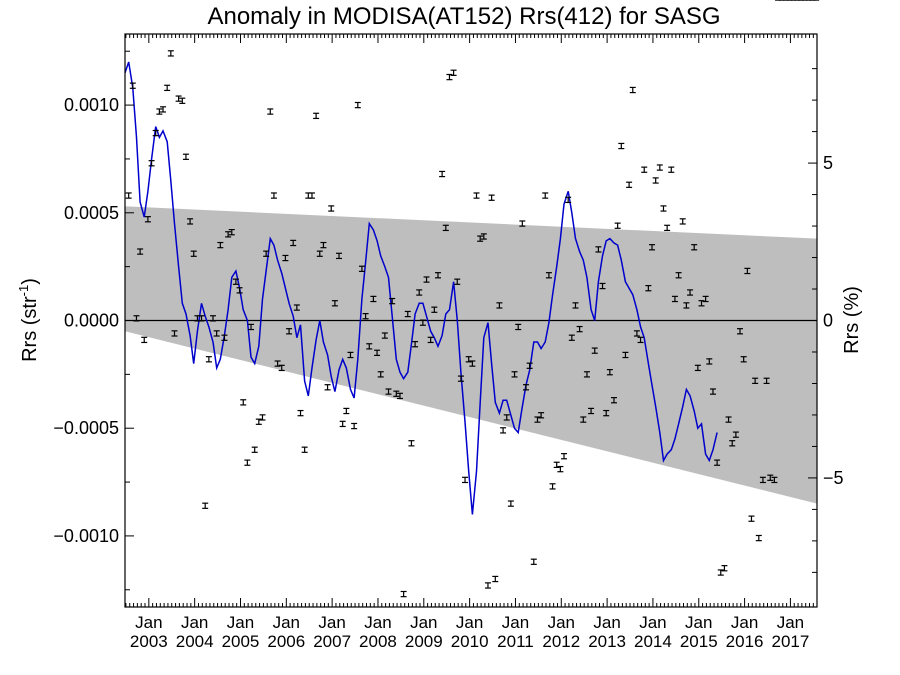 This screenshot has width=900, height=675. What do you see at coordinates (332, 641) in the screenshot?
I see `x-tick-year-label: 2007` at bounding box center [332, 641].